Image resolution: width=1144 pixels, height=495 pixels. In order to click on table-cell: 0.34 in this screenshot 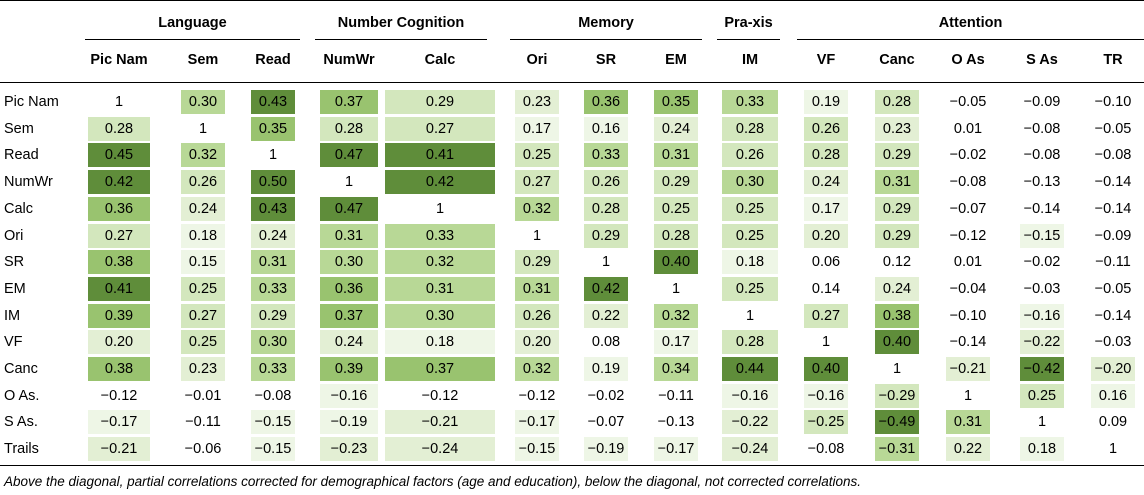, I will do `click(676, 369)`.